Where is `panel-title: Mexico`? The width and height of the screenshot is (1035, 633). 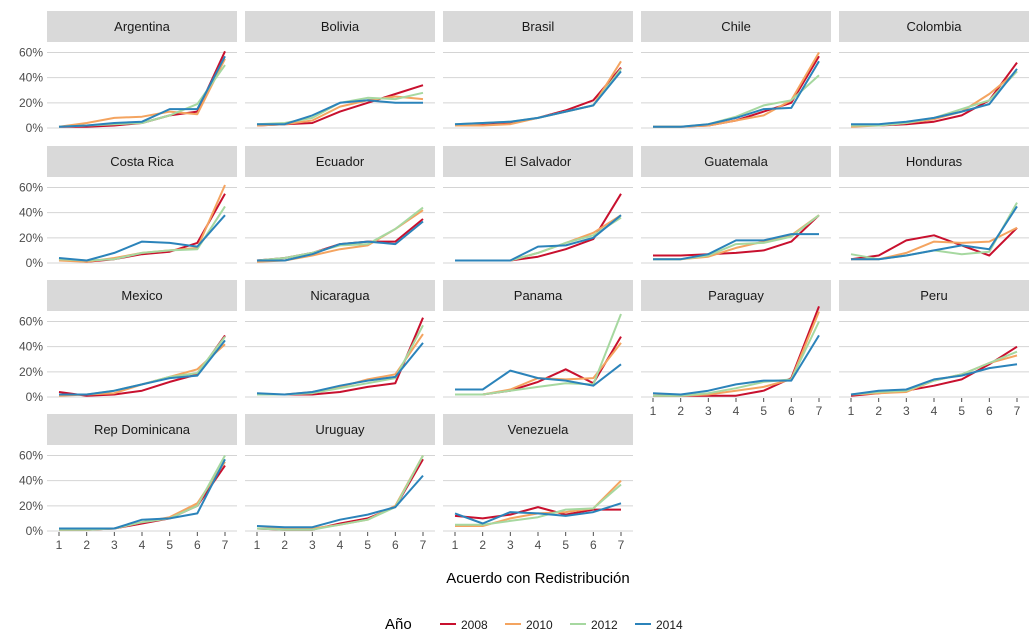
panel-title: Mexico is located at coordinates (141, 295).